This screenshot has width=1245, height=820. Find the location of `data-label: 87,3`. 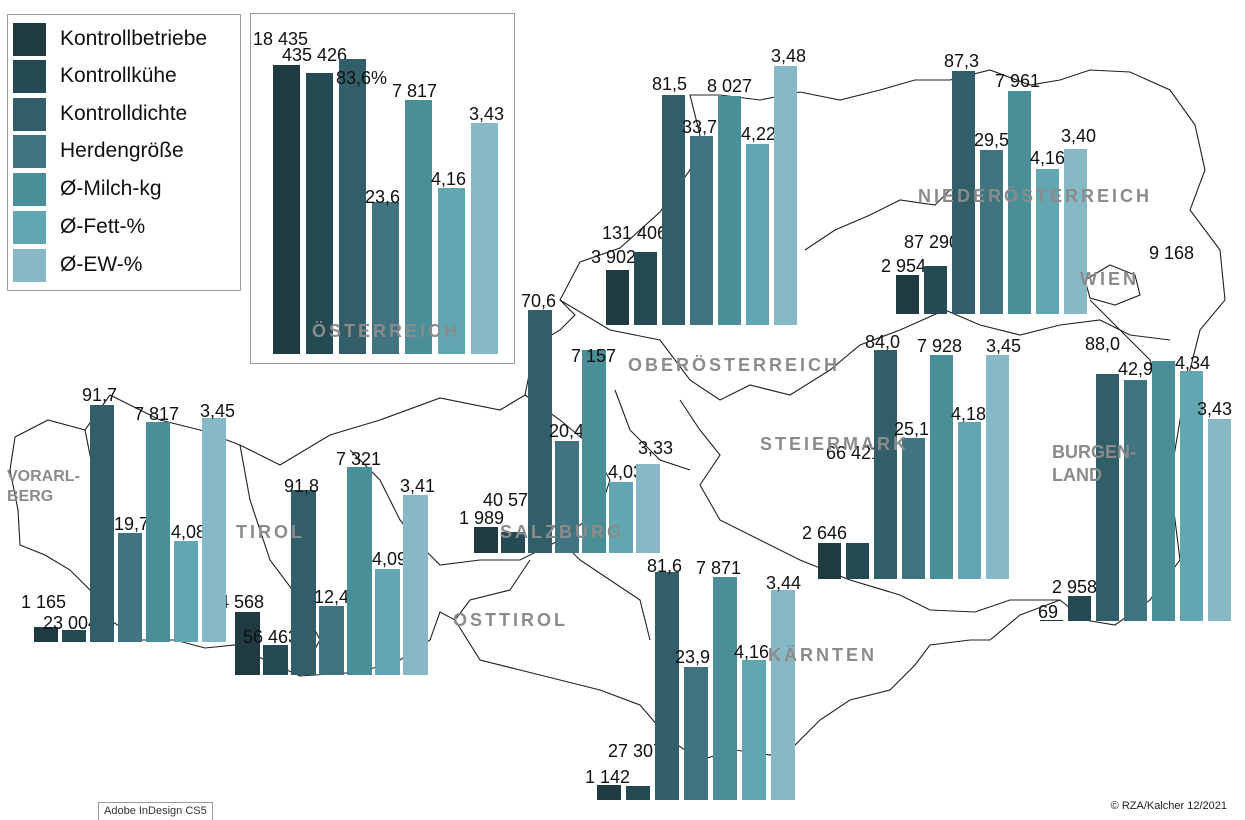

data-label: 87,3 is located at coordinates (961, 61).